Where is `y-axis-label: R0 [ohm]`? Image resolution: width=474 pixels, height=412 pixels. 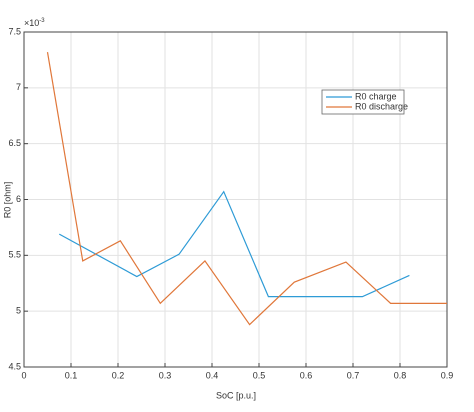 y-axis-label: R0 [ohm] is located at coordinates (7, 200).